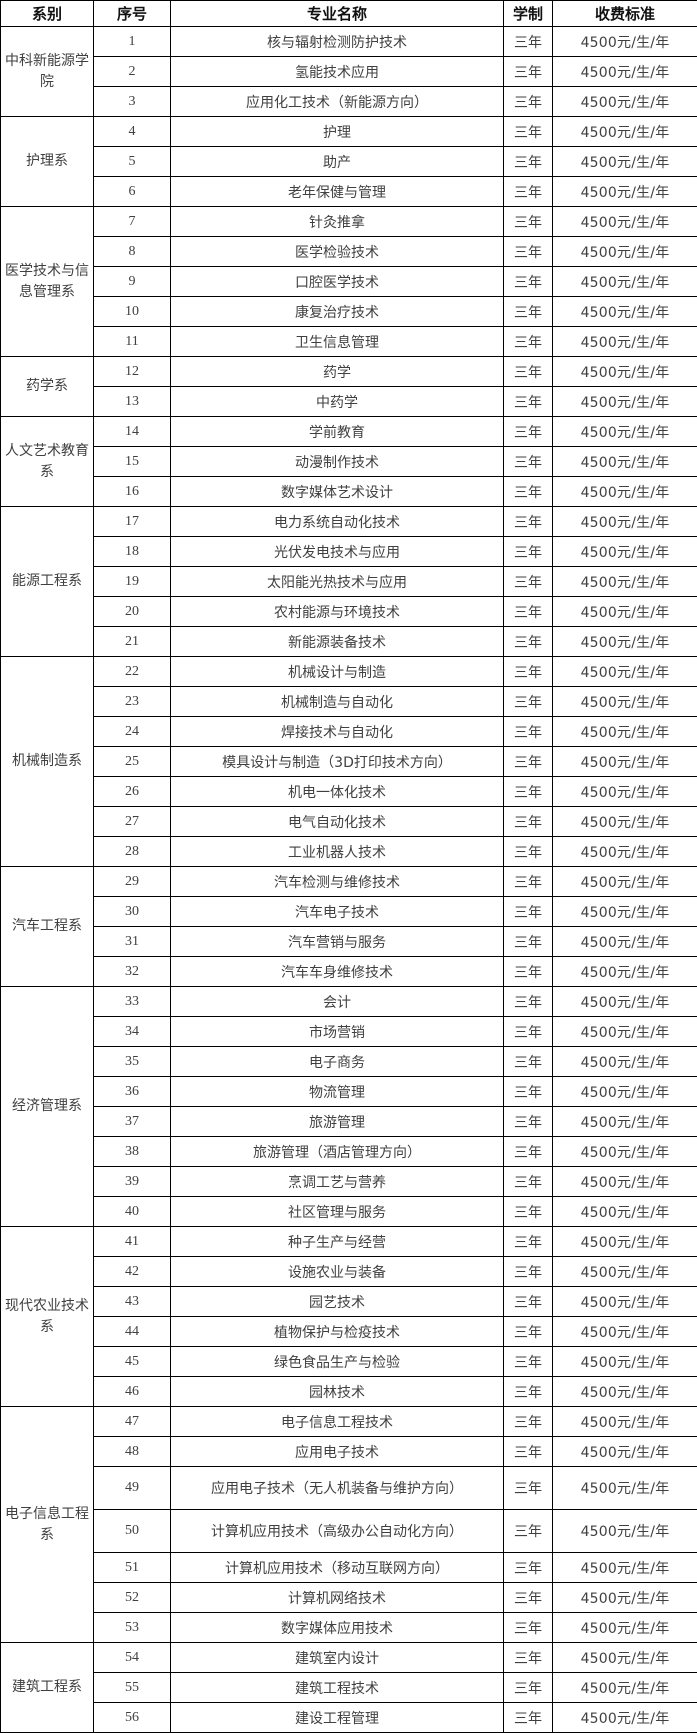 The image size is (697, 1733). Describe the element at coordinates (349, 1301) in the screenshot. I see `table-row: 43 园艺技术 三年 4500元/生/年` at that location.